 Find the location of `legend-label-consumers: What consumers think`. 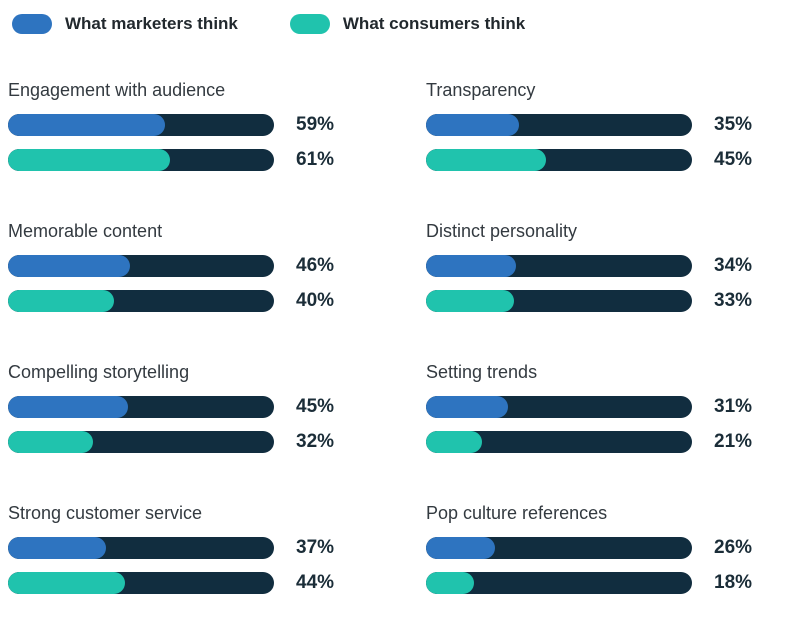

legend-label-consumers: What consumers think is located at coordinates (434, 23).